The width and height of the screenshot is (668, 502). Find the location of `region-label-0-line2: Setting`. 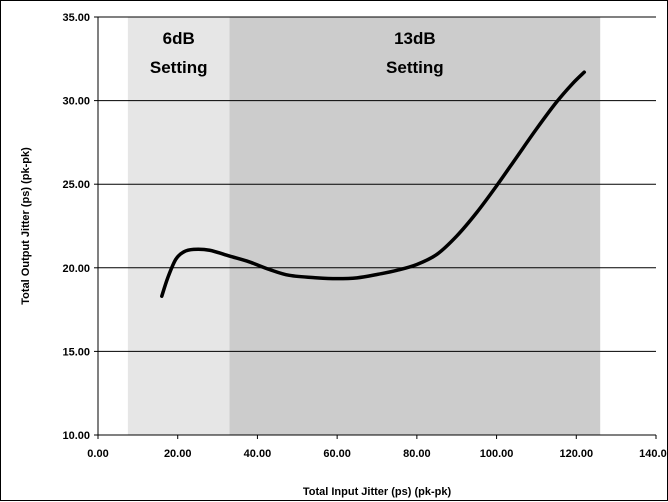

region-label-0-line2: Setting is located at coordinates (179, 67).